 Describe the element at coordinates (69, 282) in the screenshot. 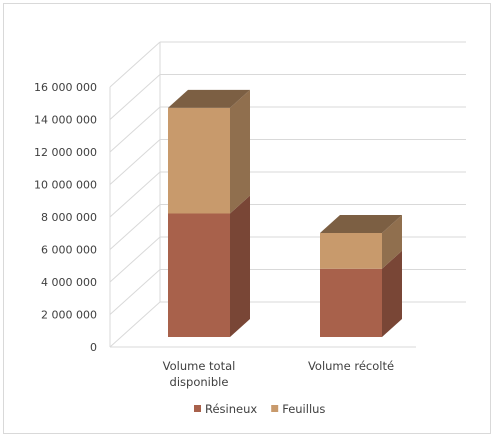

I see `y-tick-label: 4 000 000` at that location.